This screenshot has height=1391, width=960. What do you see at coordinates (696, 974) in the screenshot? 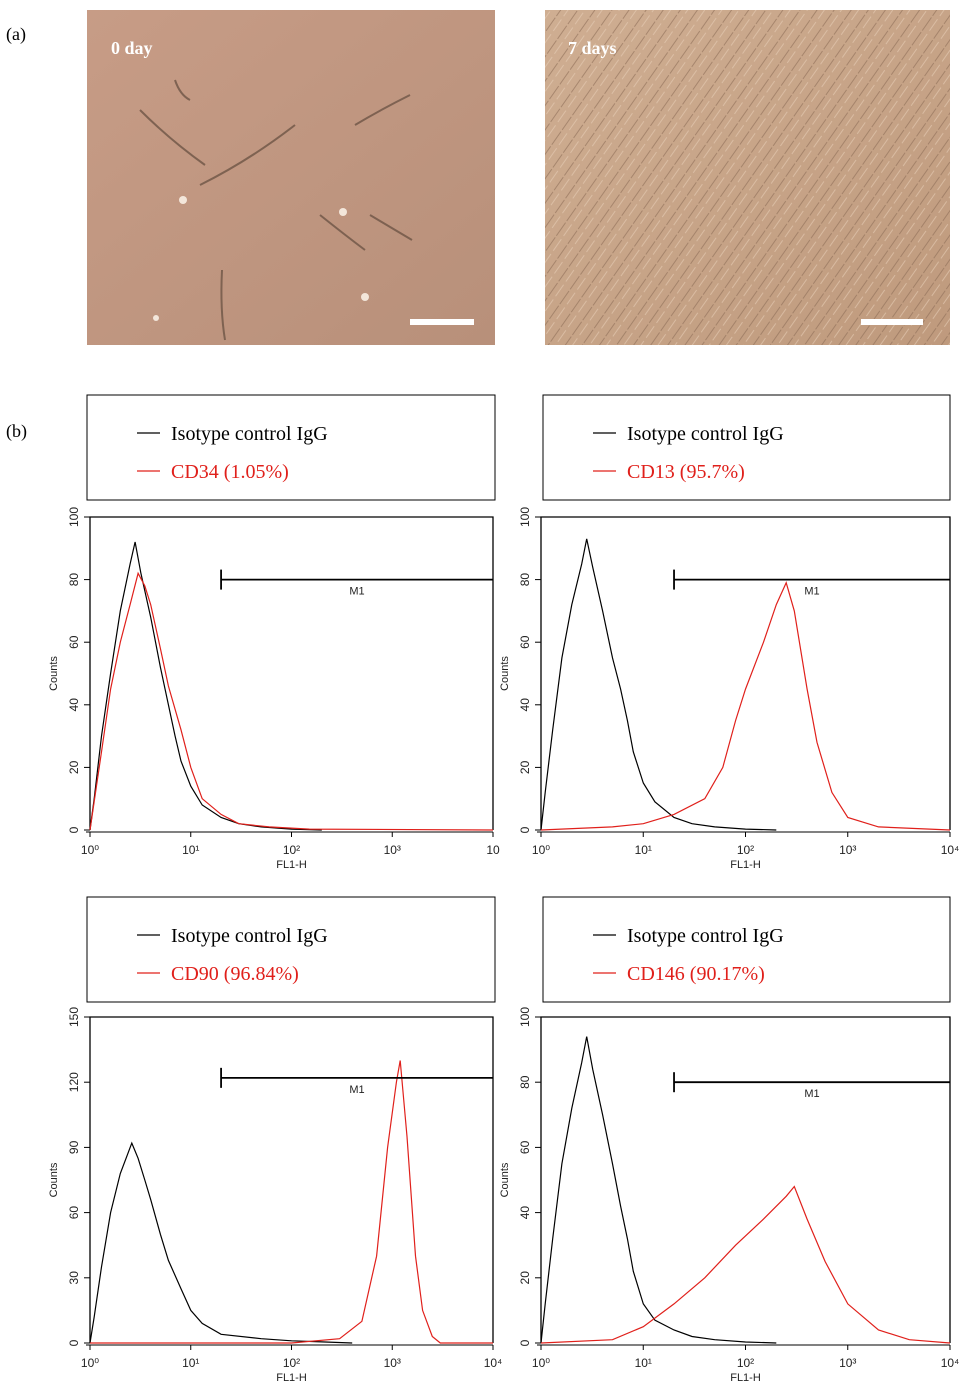
I see `legend-label: CD146 (90.17%)` at bounding box center [696, 974].